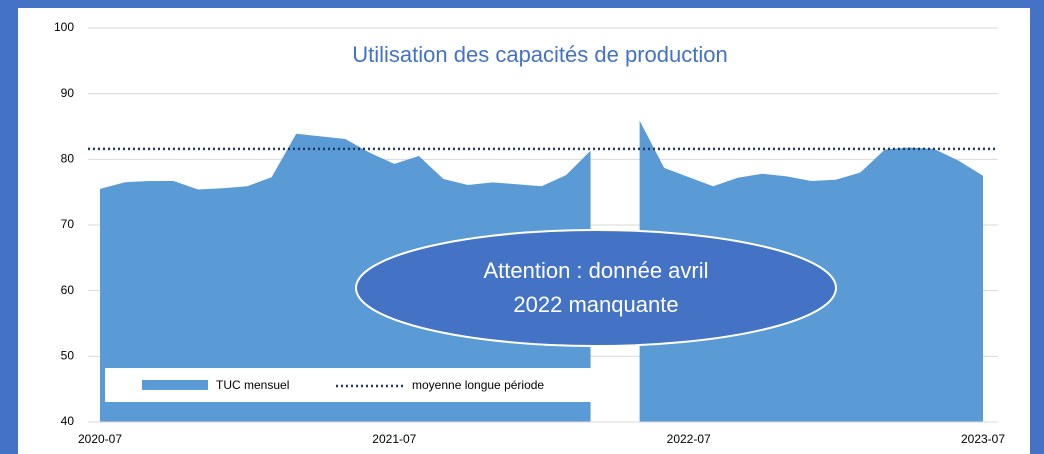 The width and height of the screenshot is (1044, 454). What do you see at coordinates (983, 439) in the screenshot?
I see `x-tick-label: 2023-07` at bounding box center [983, 439].